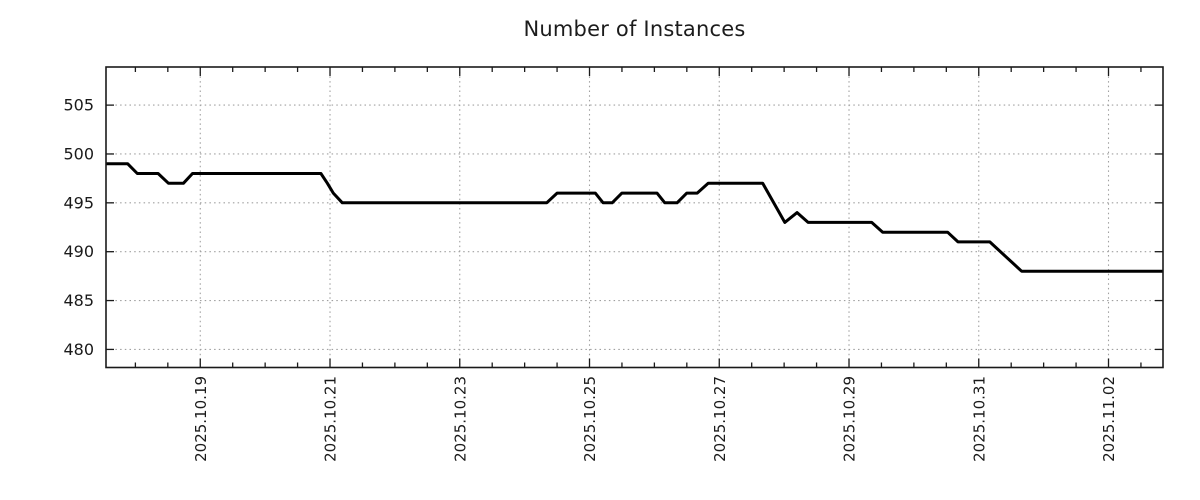  I want to click on chart-title: Number of Instances, so click(634, 29).